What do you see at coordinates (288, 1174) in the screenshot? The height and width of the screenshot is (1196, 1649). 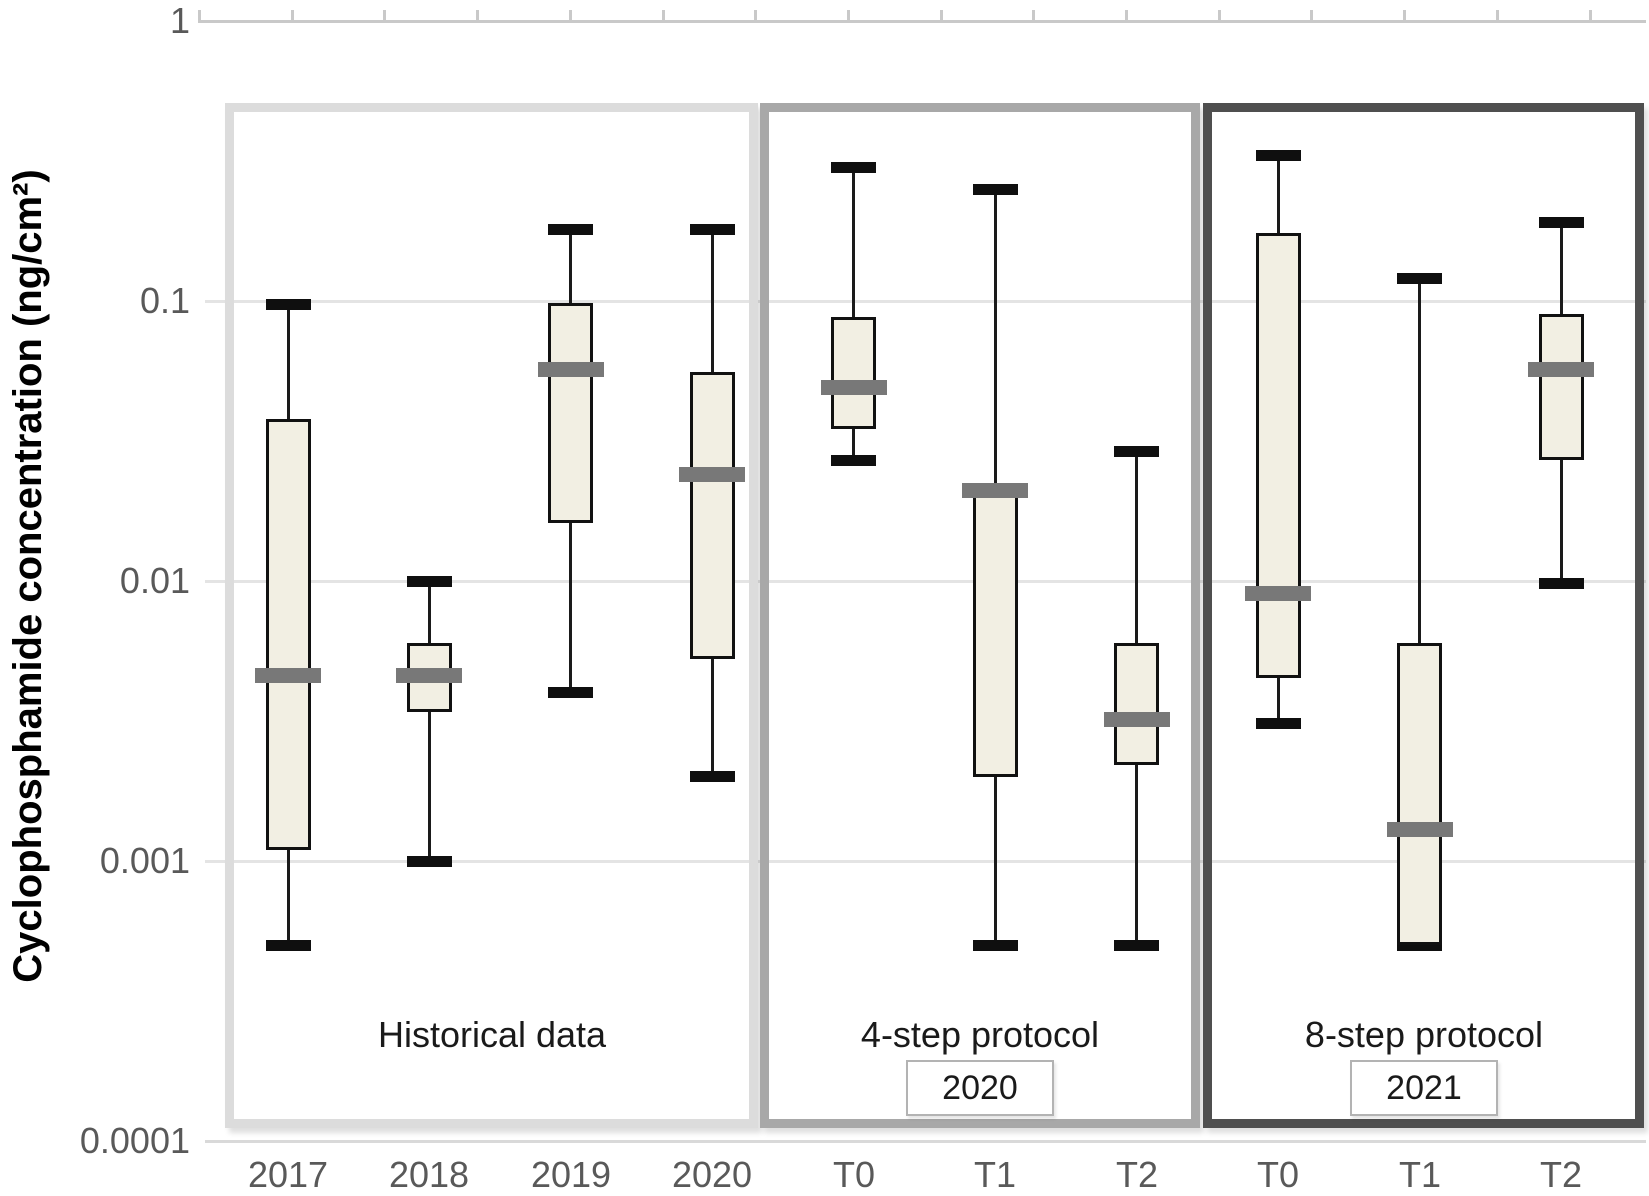 I see `x-tick-label: 2017` at bounding box center [288, 1174].